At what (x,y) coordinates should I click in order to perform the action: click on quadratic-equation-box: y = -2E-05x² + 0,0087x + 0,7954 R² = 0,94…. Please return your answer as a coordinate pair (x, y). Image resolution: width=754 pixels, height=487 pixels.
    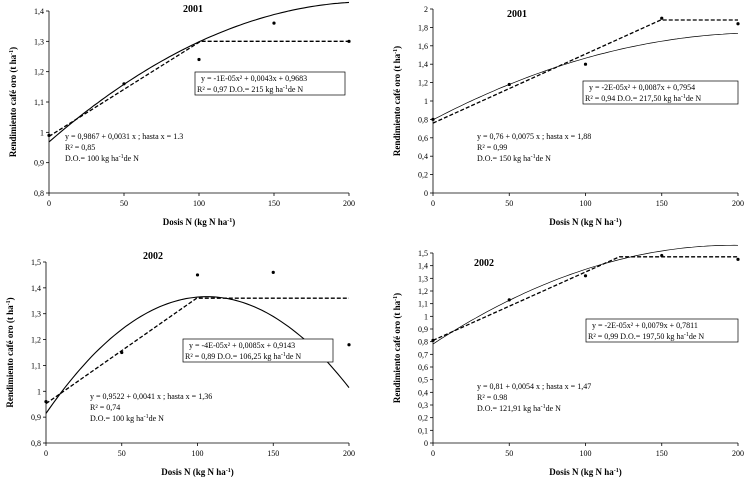
    Looking at the image, I should click on (660, 92).